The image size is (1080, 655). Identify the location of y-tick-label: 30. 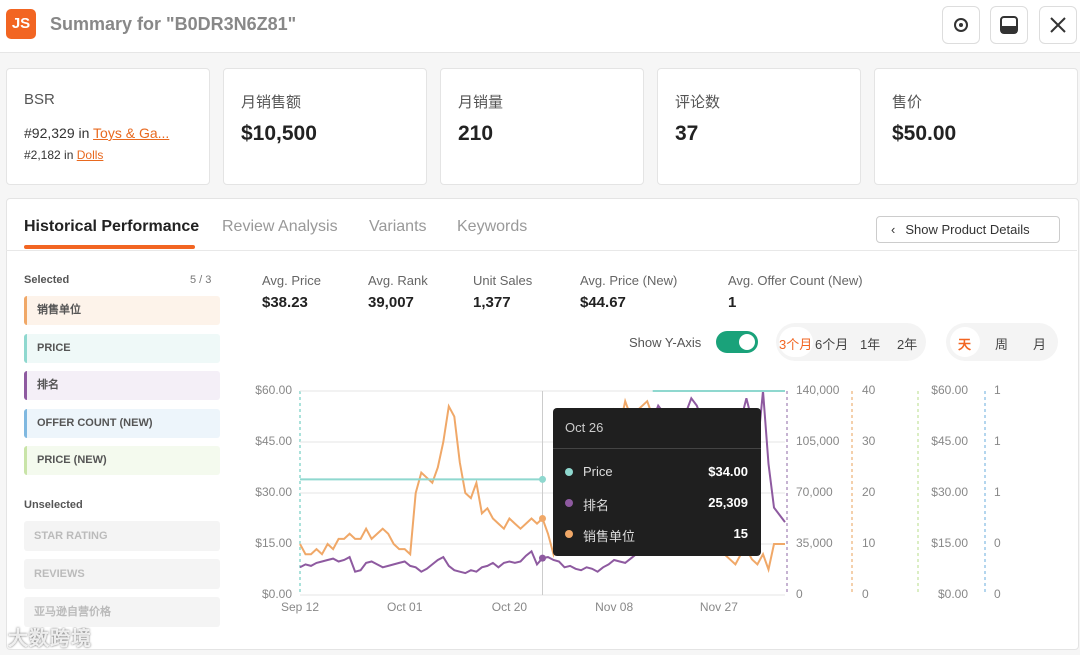
(869, 441).